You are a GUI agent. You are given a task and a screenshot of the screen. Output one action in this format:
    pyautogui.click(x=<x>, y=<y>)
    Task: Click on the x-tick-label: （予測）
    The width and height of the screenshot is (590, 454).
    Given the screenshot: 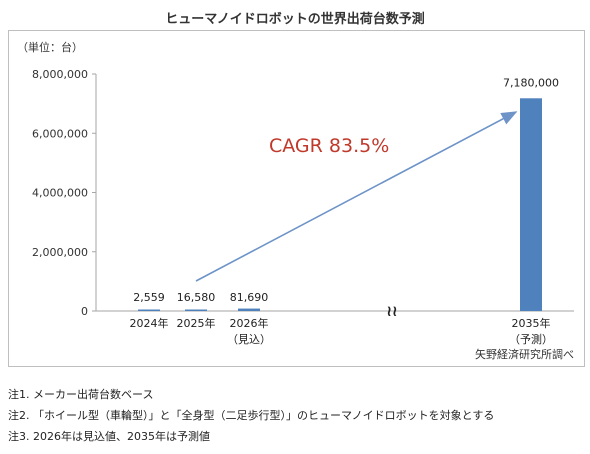 What is the action you would take?
    pyautogui.click(x=531, y=339)
    